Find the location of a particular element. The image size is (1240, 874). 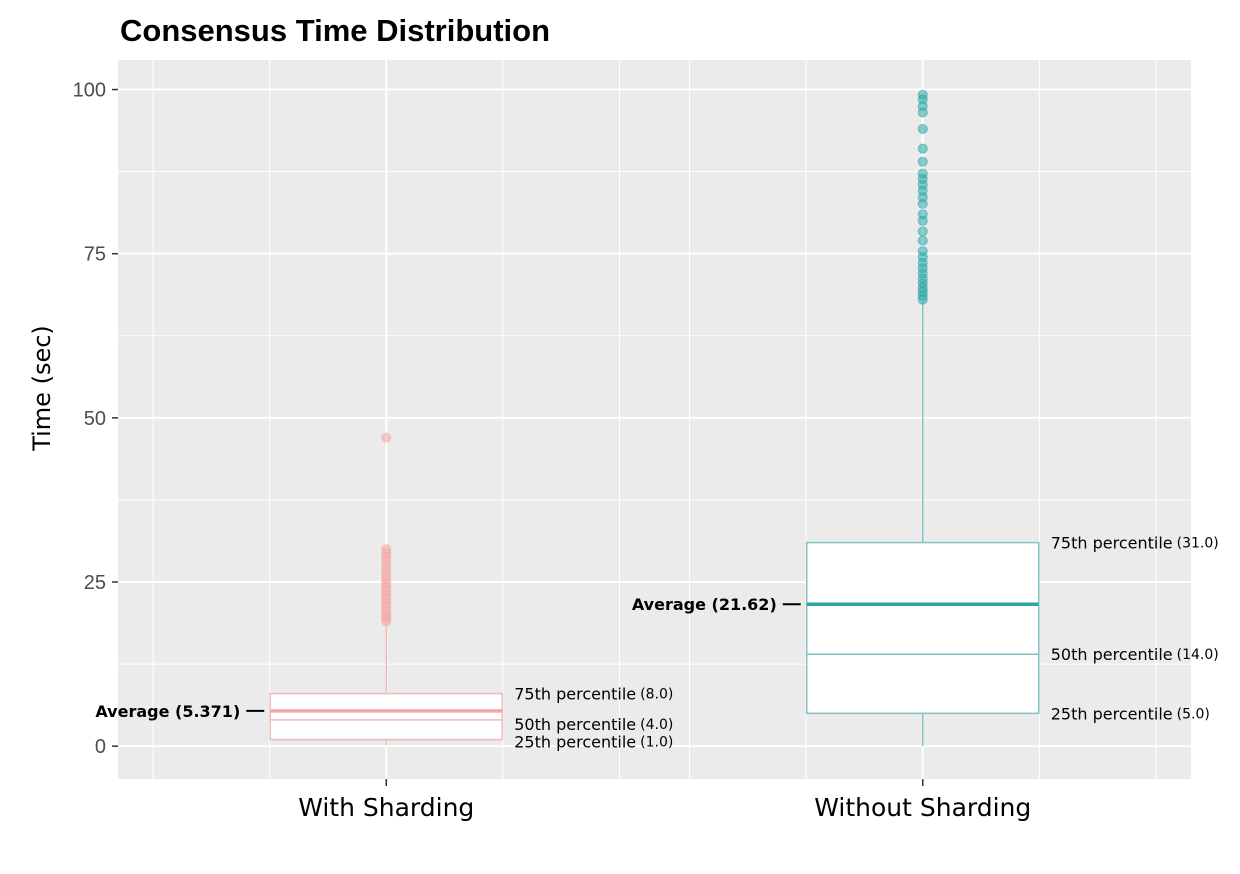

q1-percentile-value: (1.0) is located at coordinates (656, 743).